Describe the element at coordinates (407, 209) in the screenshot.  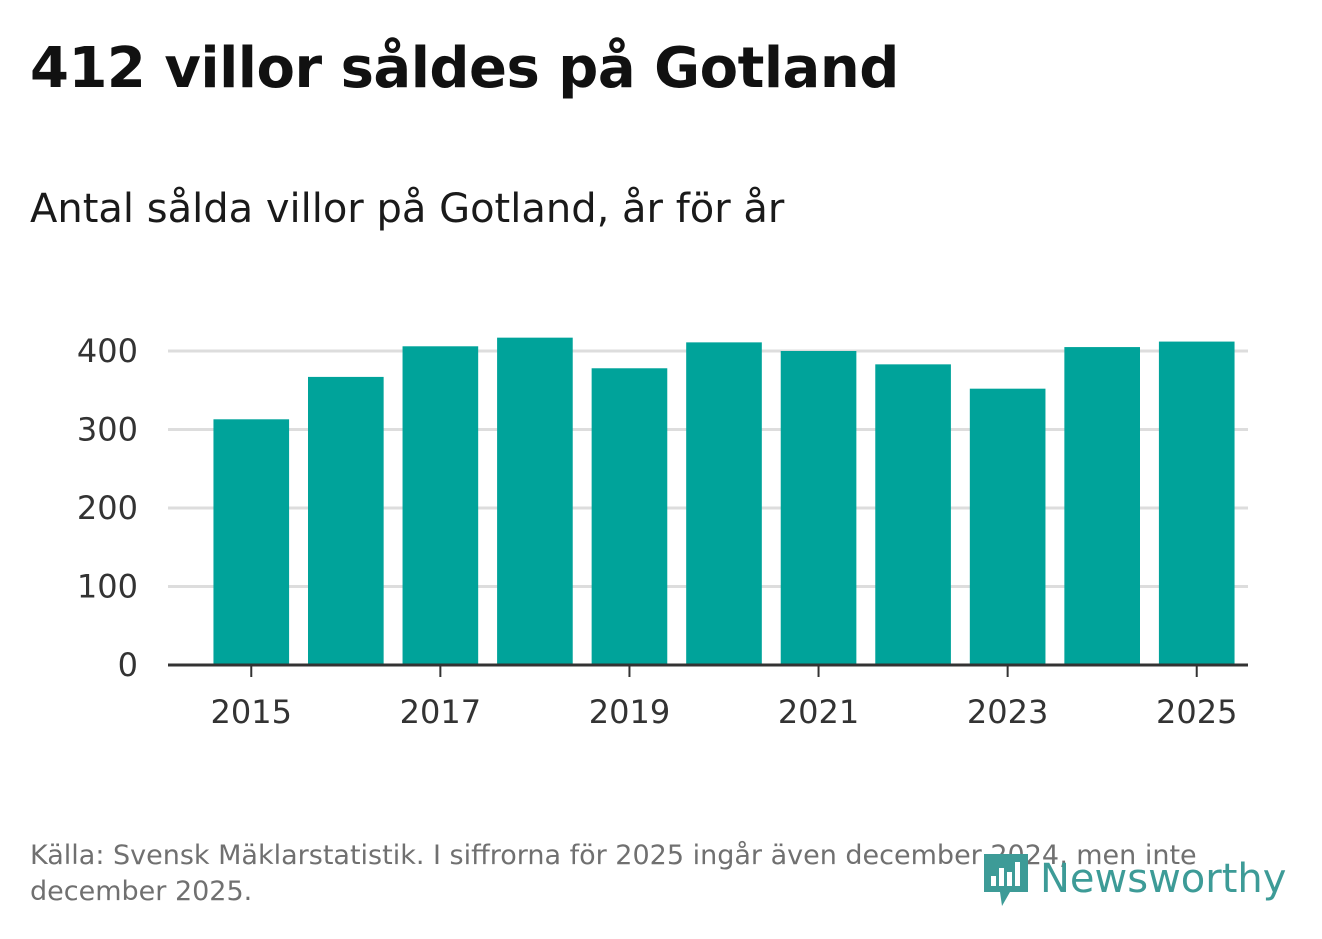
I see `chart-subtitle: Antal sålda villor på Gotland, år för år` at that location.